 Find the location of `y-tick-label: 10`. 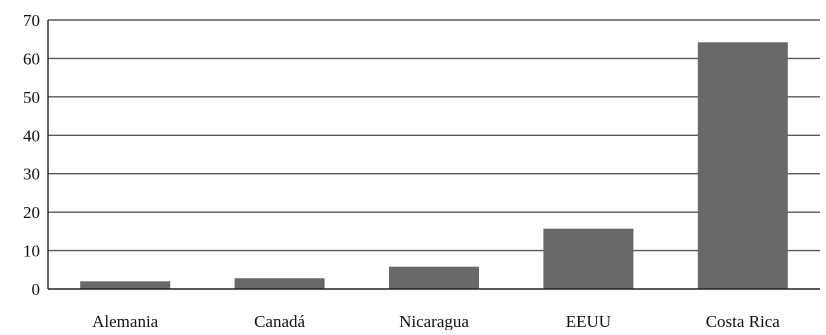

y-tick-label: 10 is located at coordinates (31, 251).